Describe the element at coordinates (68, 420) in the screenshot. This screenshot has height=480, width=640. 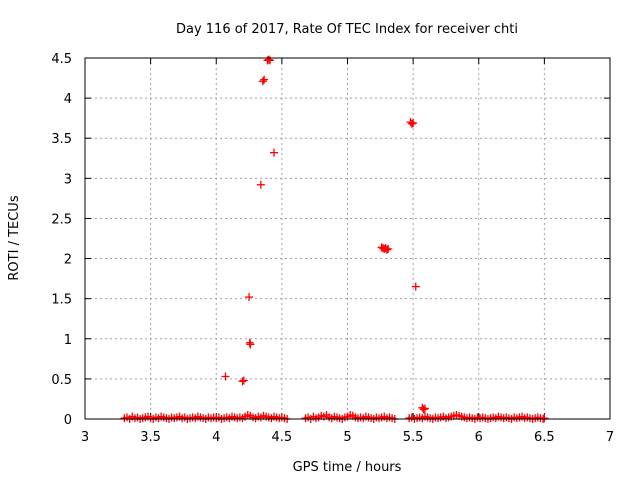
I see `y-tick-label: 0` at that location.